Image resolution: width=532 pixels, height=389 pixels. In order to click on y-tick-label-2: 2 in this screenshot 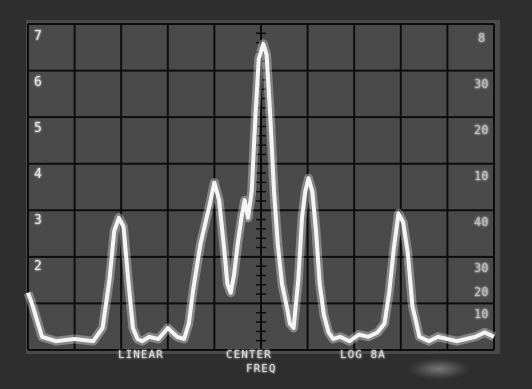, I will do `click(38, 266)`.